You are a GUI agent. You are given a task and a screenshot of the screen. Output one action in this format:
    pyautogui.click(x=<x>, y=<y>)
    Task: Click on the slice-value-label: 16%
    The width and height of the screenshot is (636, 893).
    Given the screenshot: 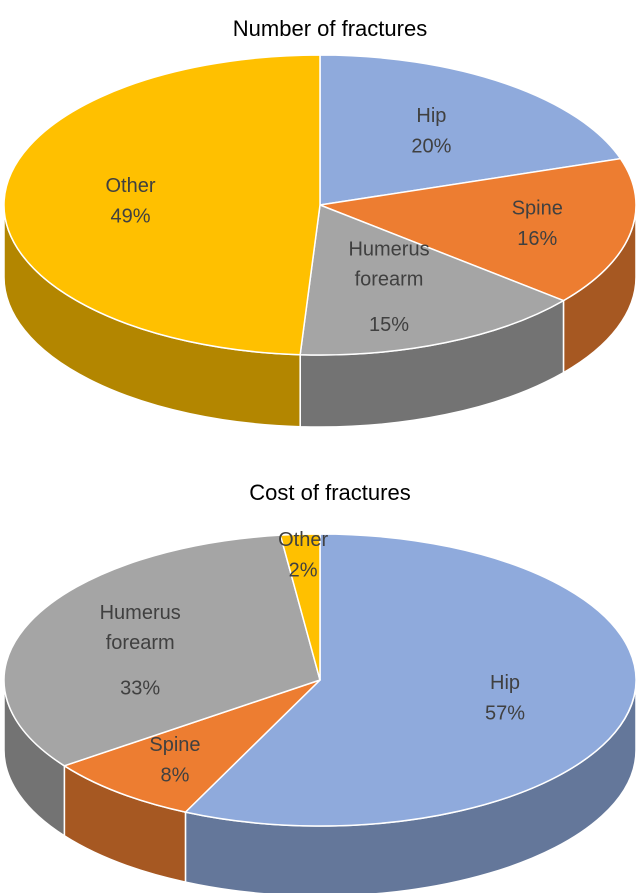 What is the action you would take?
    pyautogui.click(x=537, y=239)
    